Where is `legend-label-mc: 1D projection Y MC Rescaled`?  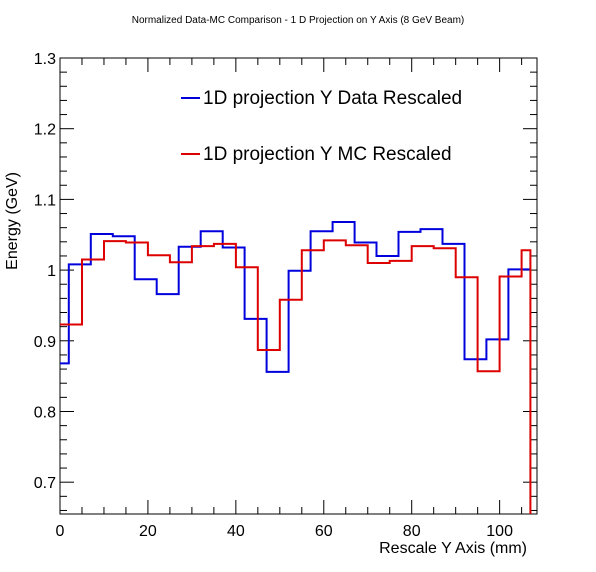
legend-label-mc: 1D projection Y MC Rescaled is located at coordinates (327, 154).